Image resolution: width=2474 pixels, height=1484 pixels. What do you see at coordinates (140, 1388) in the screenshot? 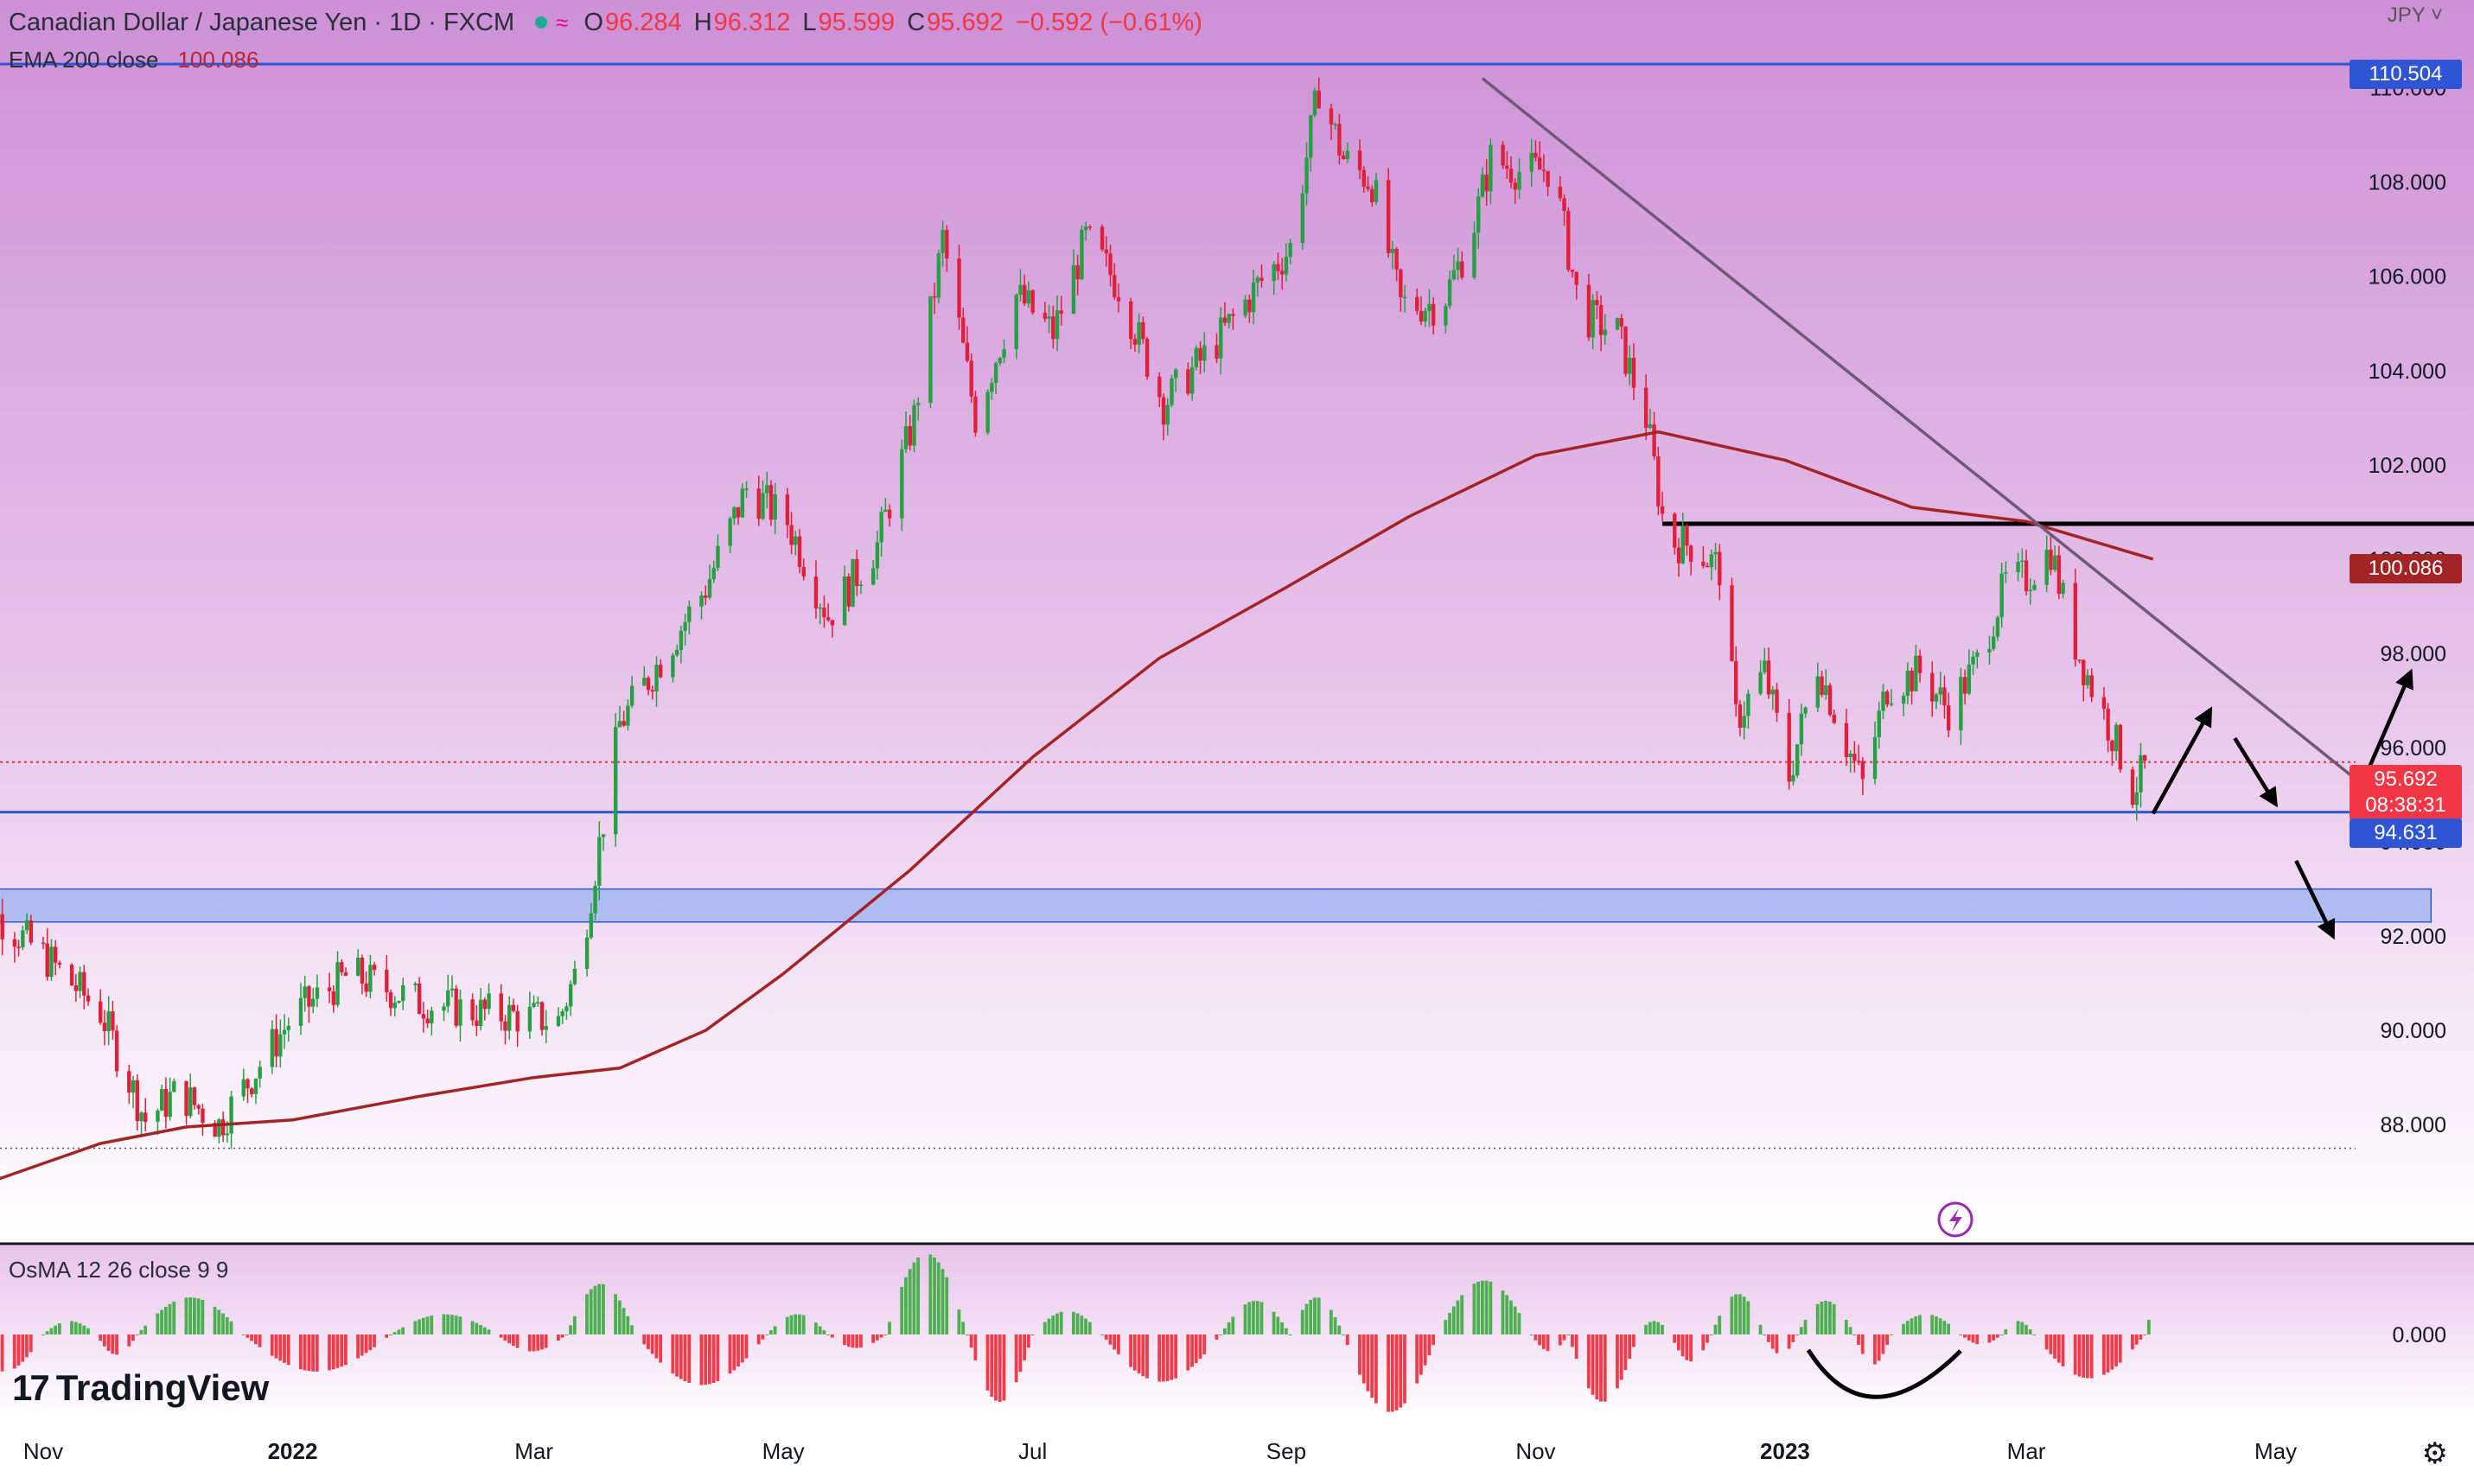
I see `tradingview-logo: 17 TradingView` at bounding box center [140, 1388].